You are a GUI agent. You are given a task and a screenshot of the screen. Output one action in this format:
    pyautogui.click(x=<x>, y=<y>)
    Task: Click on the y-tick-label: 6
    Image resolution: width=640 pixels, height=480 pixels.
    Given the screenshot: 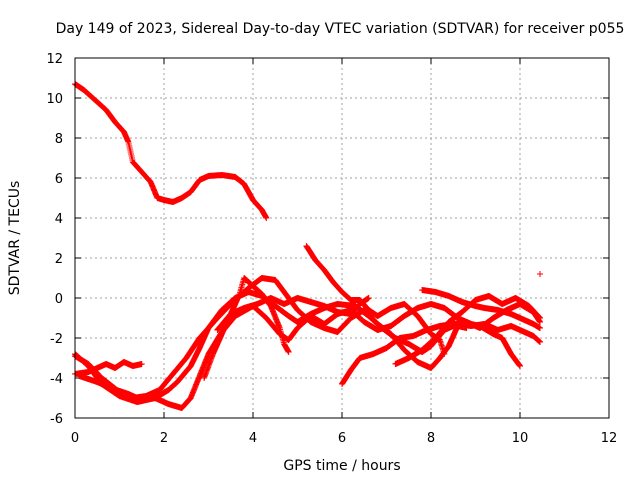 What is the action you would take?
    pyautogui.click(x=59, y=179)
    